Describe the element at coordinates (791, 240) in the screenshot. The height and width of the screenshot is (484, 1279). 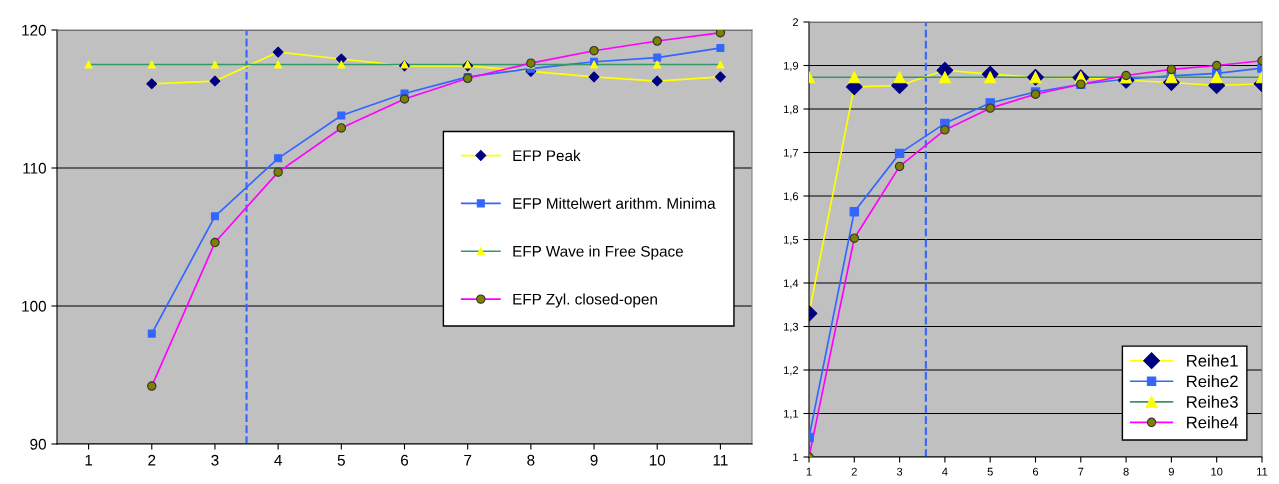
I see `y-tick-label: 1,5` at that location.